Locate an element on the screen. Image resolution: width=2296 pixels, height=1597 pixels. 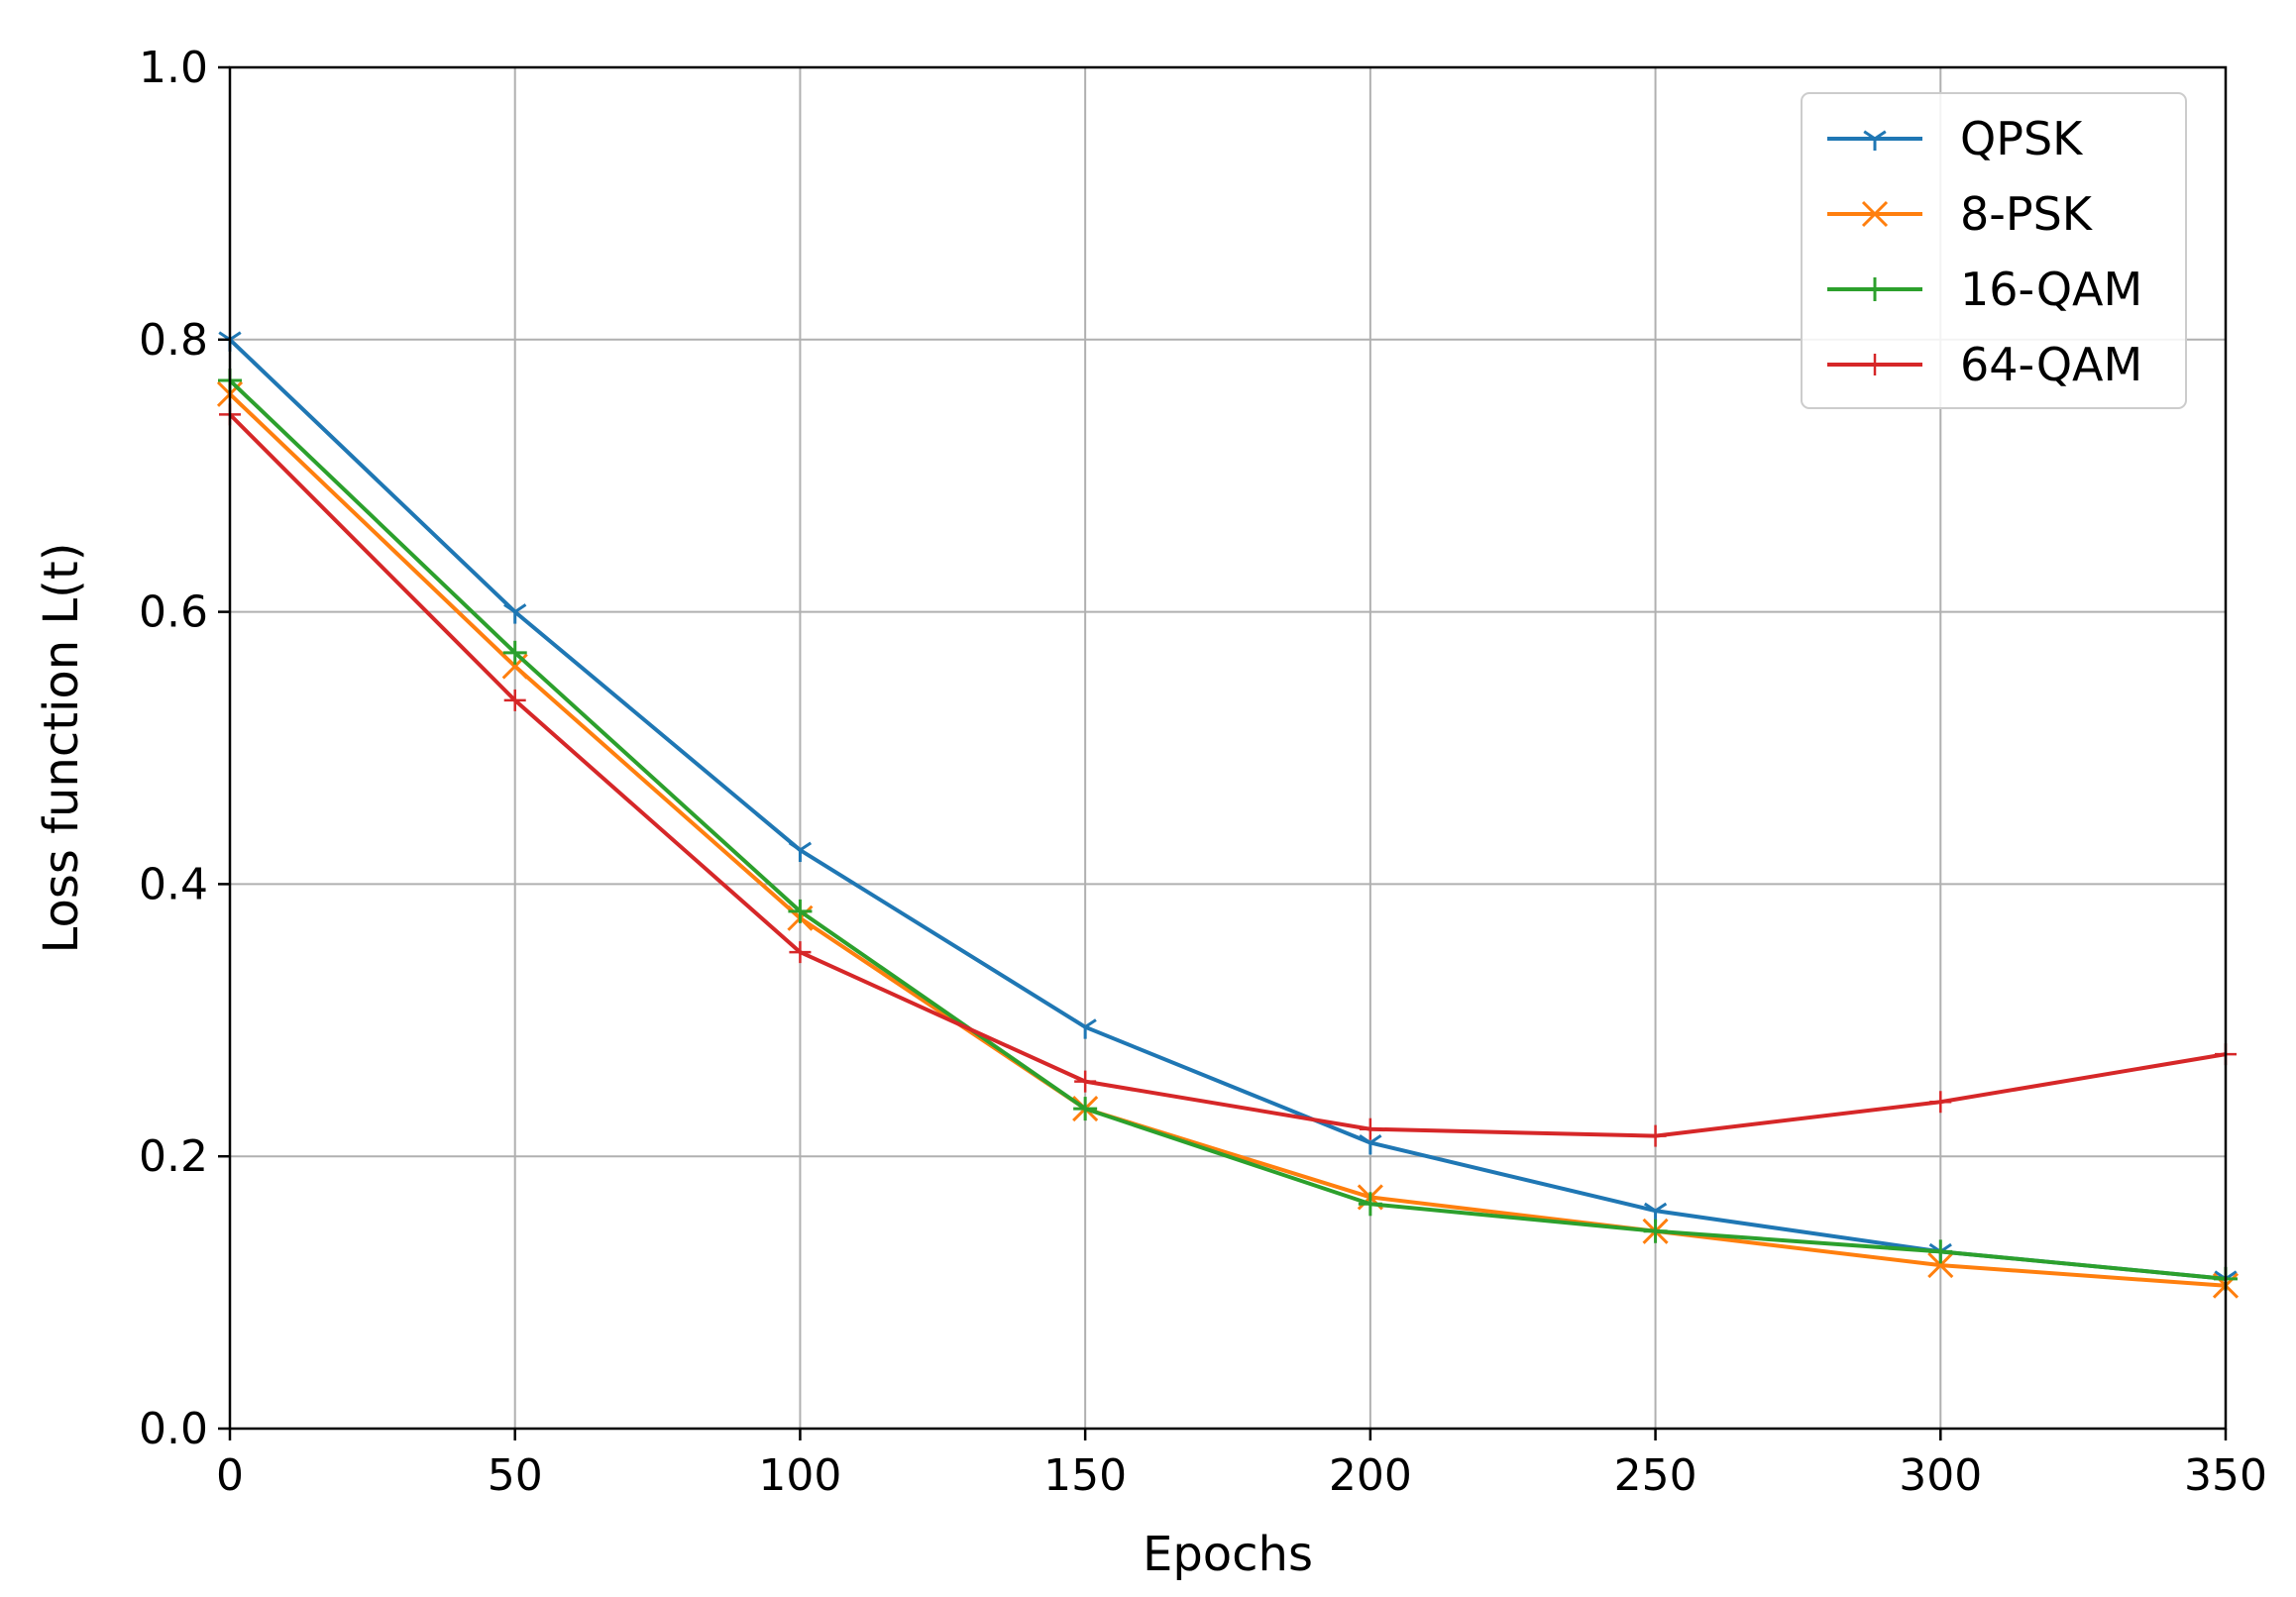
x-tick-label: 250 is located at coordinates (1655, 1476).